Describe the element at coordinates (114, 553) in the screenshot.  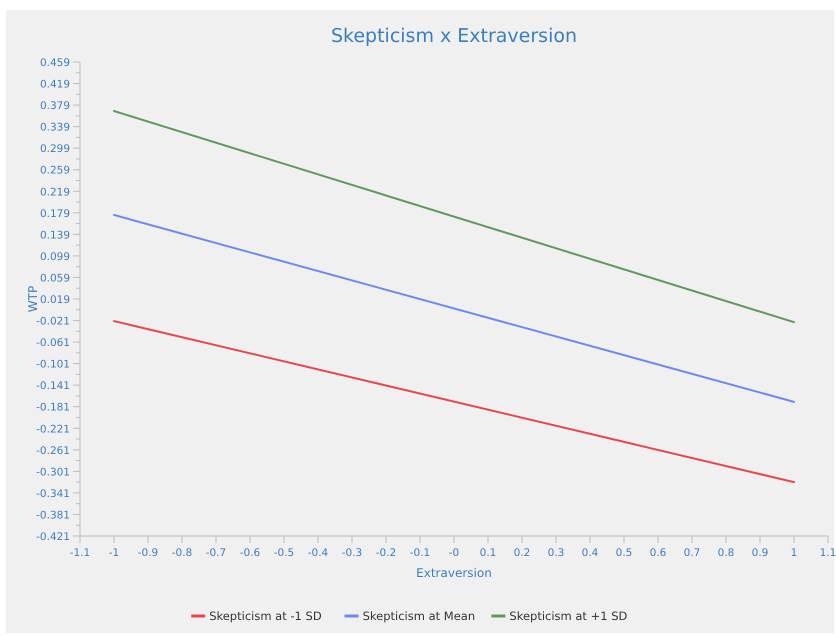
I see `x-tick-label: -1` at that location.